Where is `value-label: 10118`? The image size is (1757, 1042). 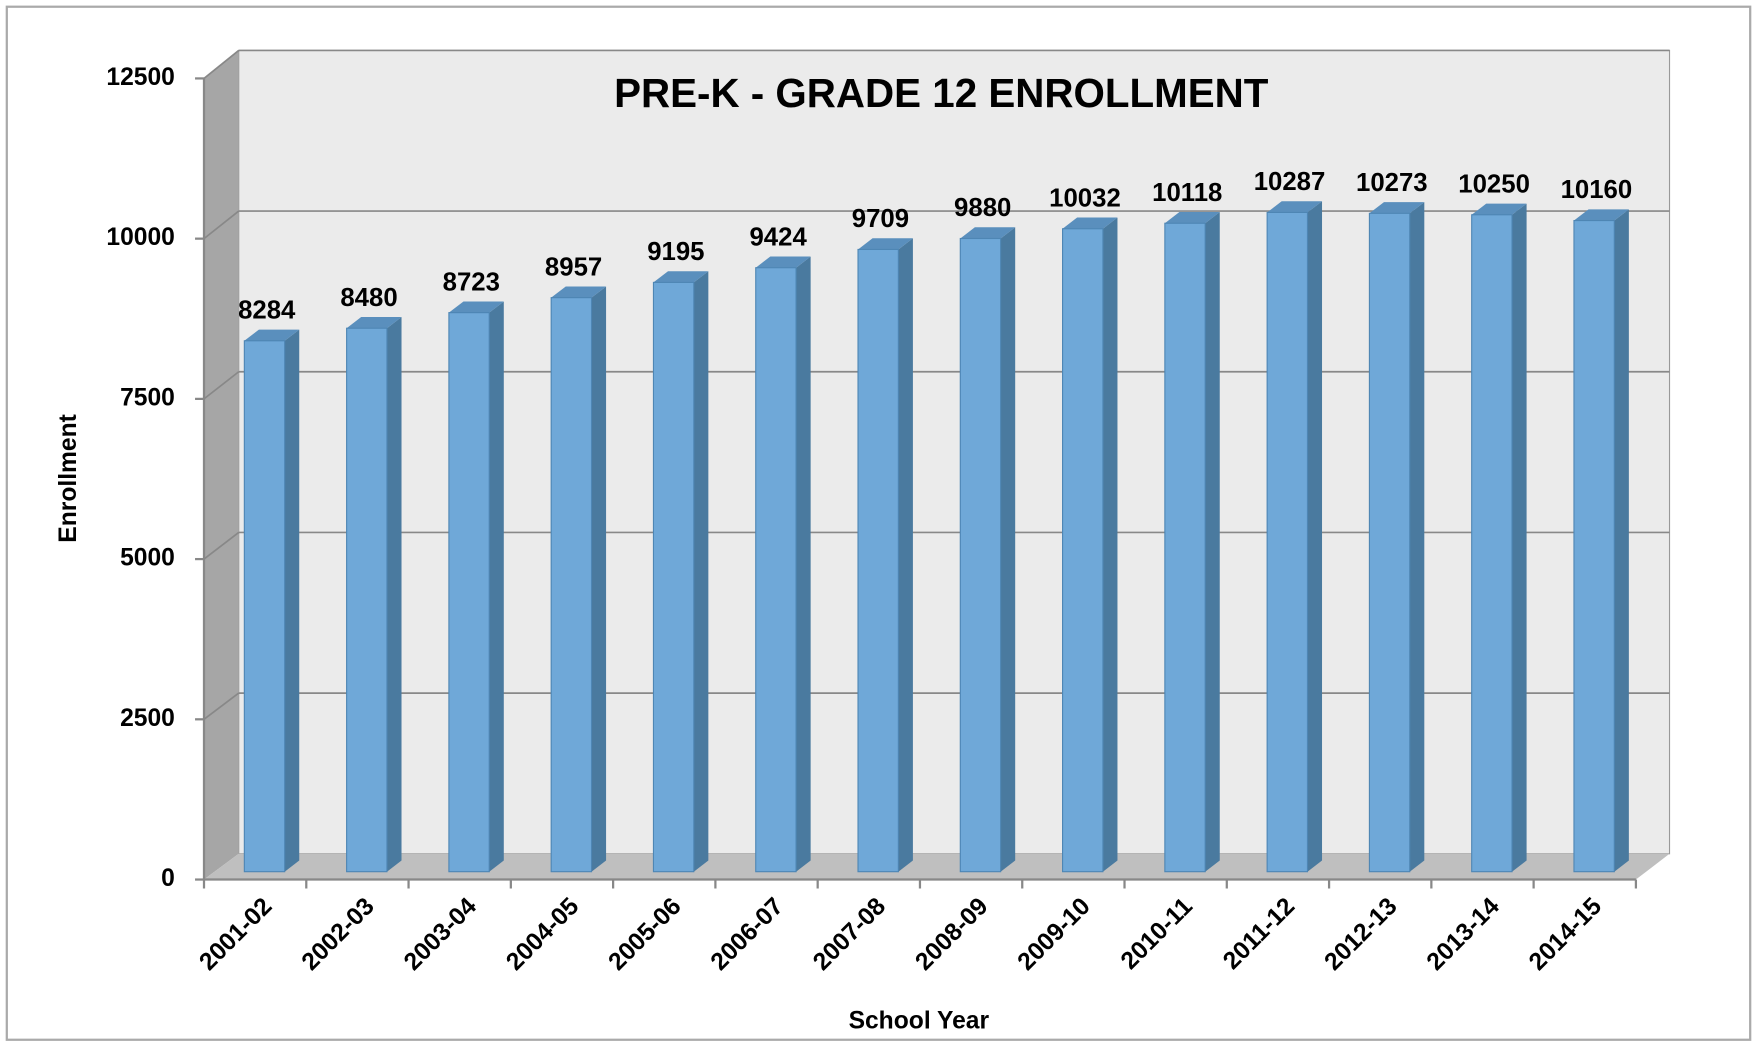 value-label: 10118 is located at coordinates (1187, 193).